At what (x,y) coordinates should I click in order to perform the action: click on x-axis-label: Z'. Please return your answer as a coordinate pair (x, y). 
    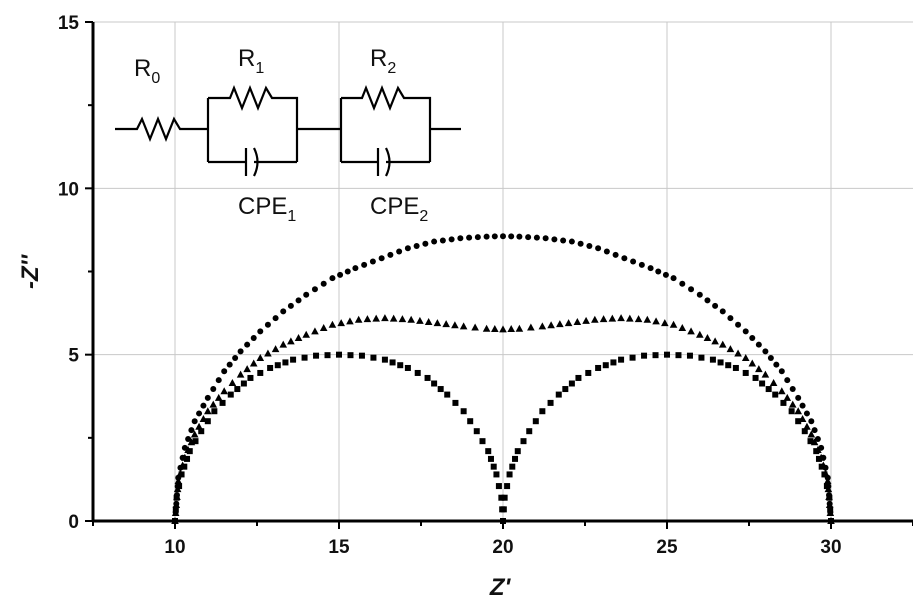
    Looking at the image, I should click on (500, 587).